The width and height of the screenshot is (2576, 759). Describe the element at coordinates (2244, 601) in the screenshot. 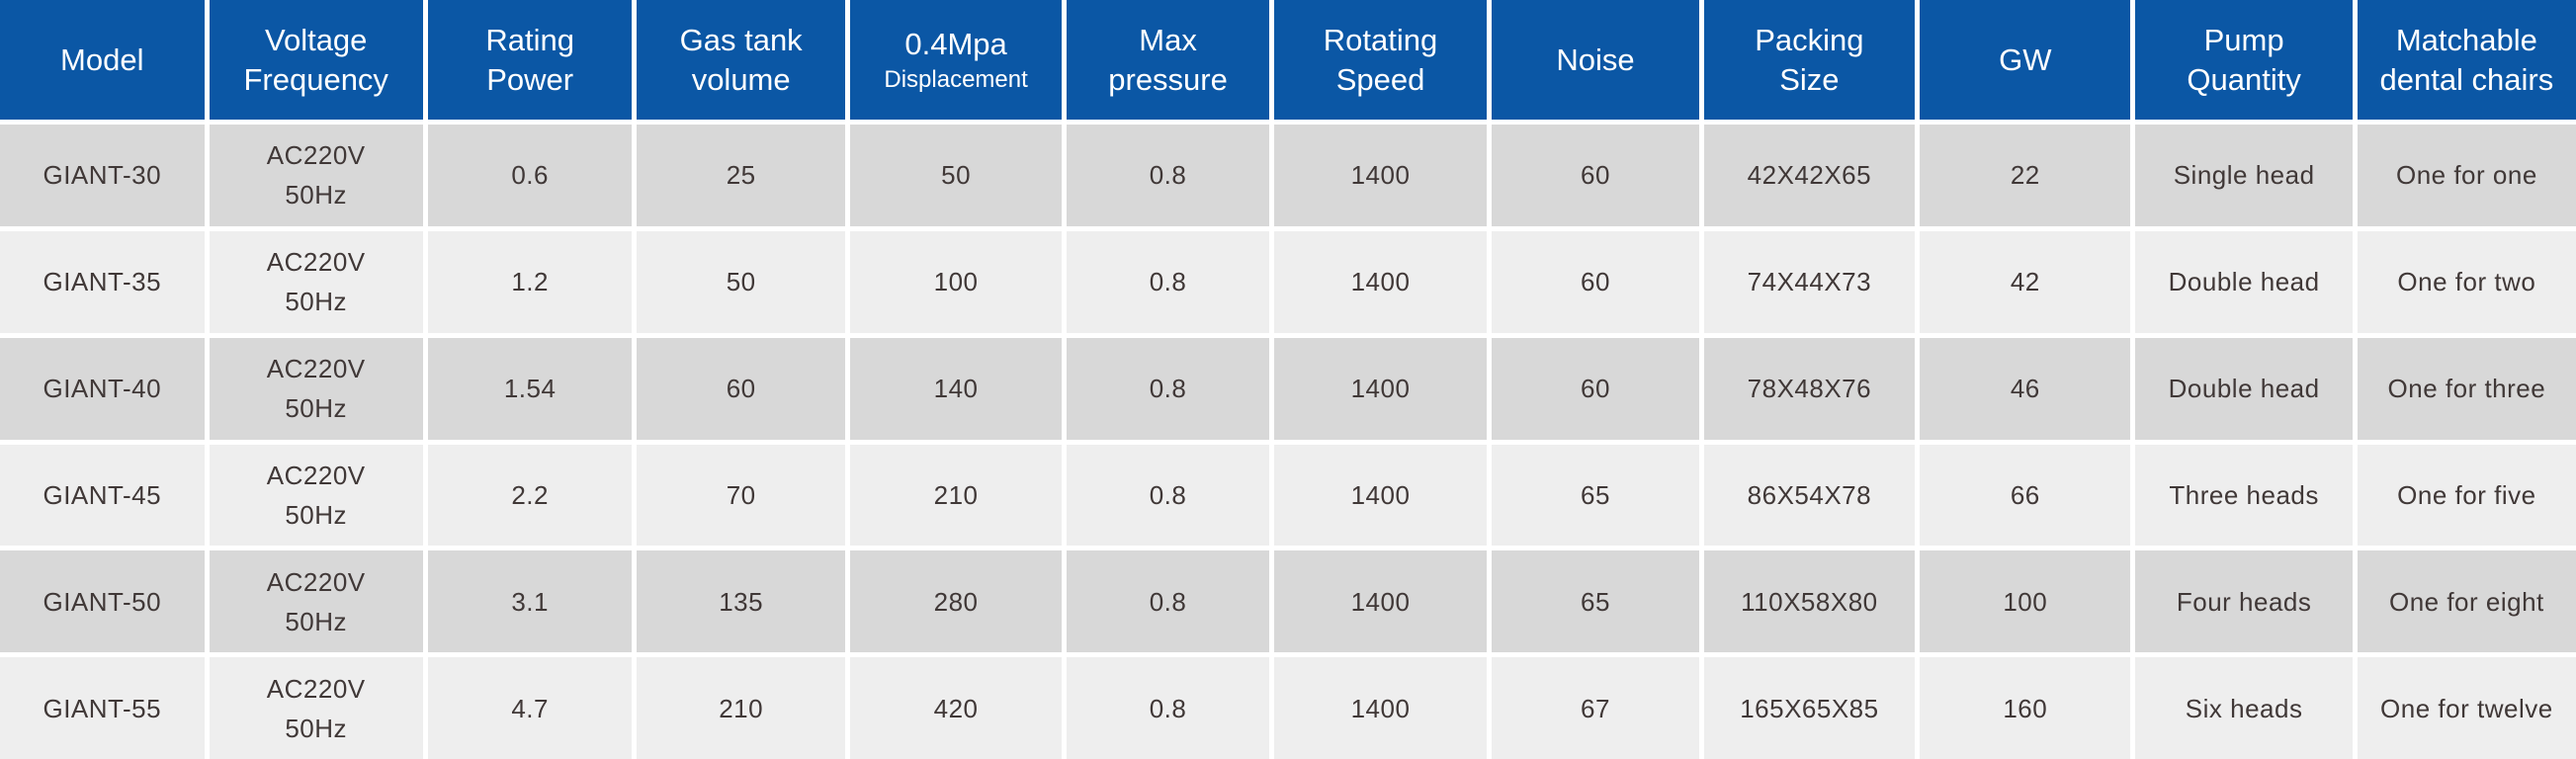

I see `cell-pump-quantity: Four heads` at that location.